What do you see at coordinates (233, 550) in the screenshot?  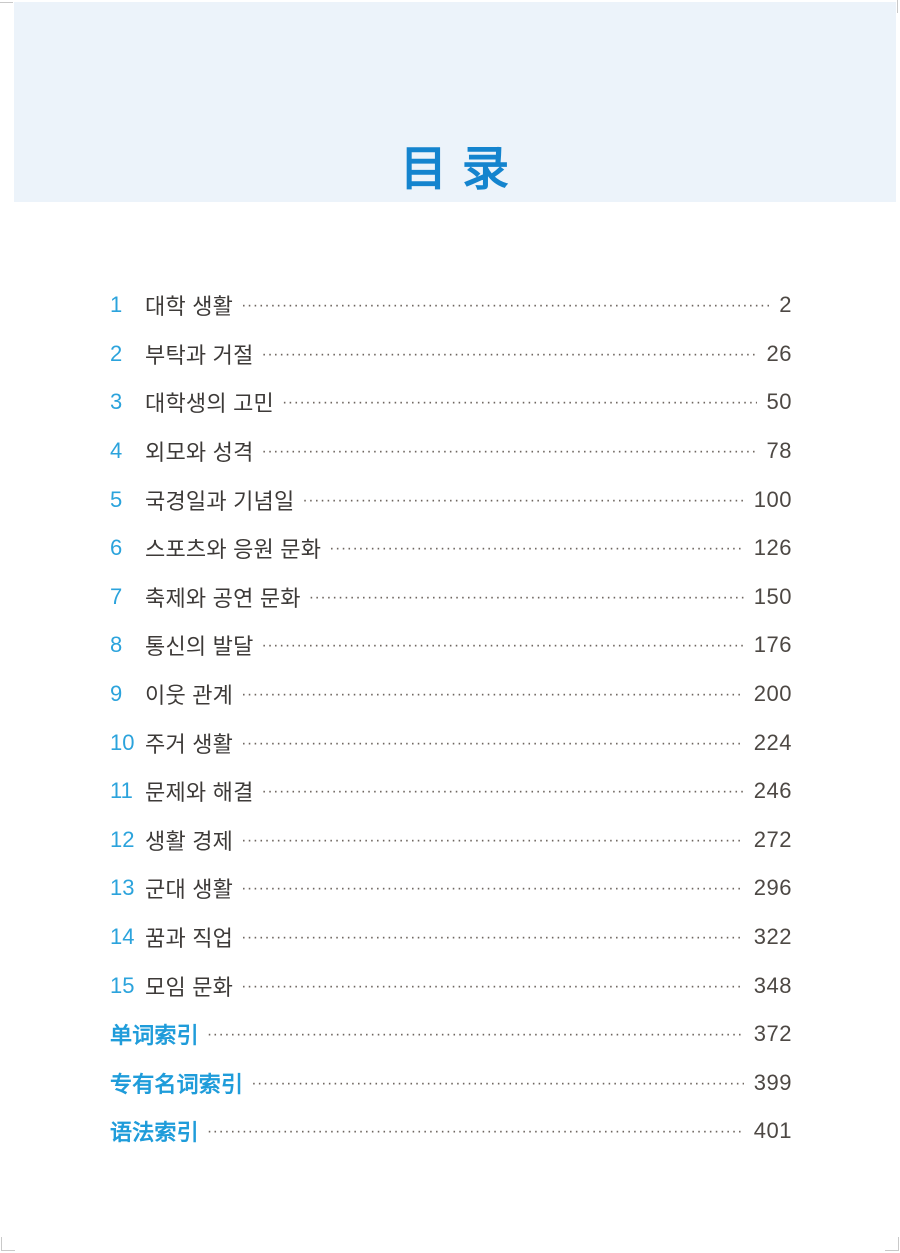 I see `chapter-title: 스포츠와 응원 문화` at bounding box center [233, 550].